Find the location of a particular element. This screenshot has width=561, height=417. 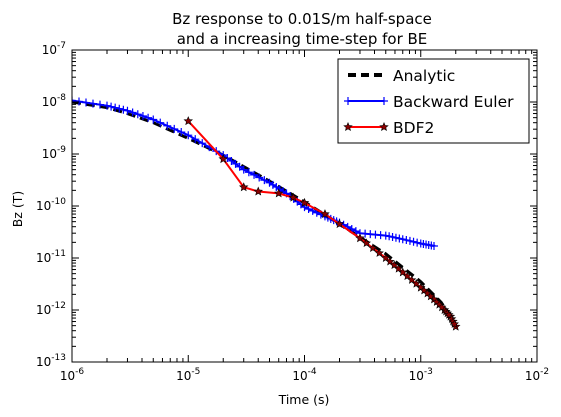

x-tick-label: 10⁻³ is located at coordinates (421, 375).